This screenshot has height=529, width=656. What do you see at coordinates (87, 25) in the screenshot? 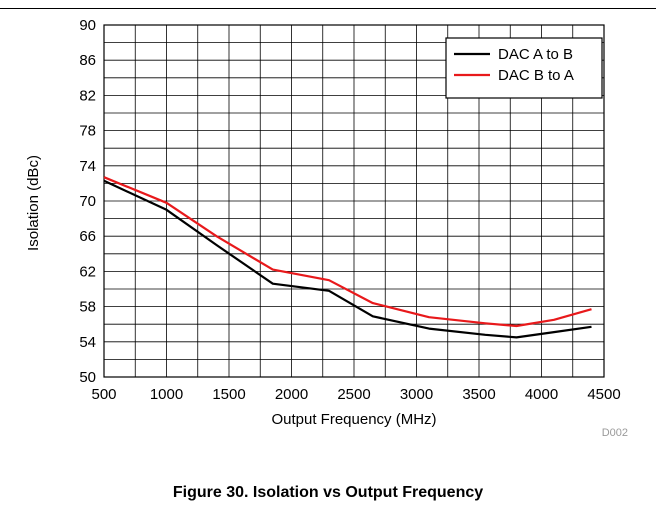
I see `y-tick-label: 90` at bounding box center [87, 25].